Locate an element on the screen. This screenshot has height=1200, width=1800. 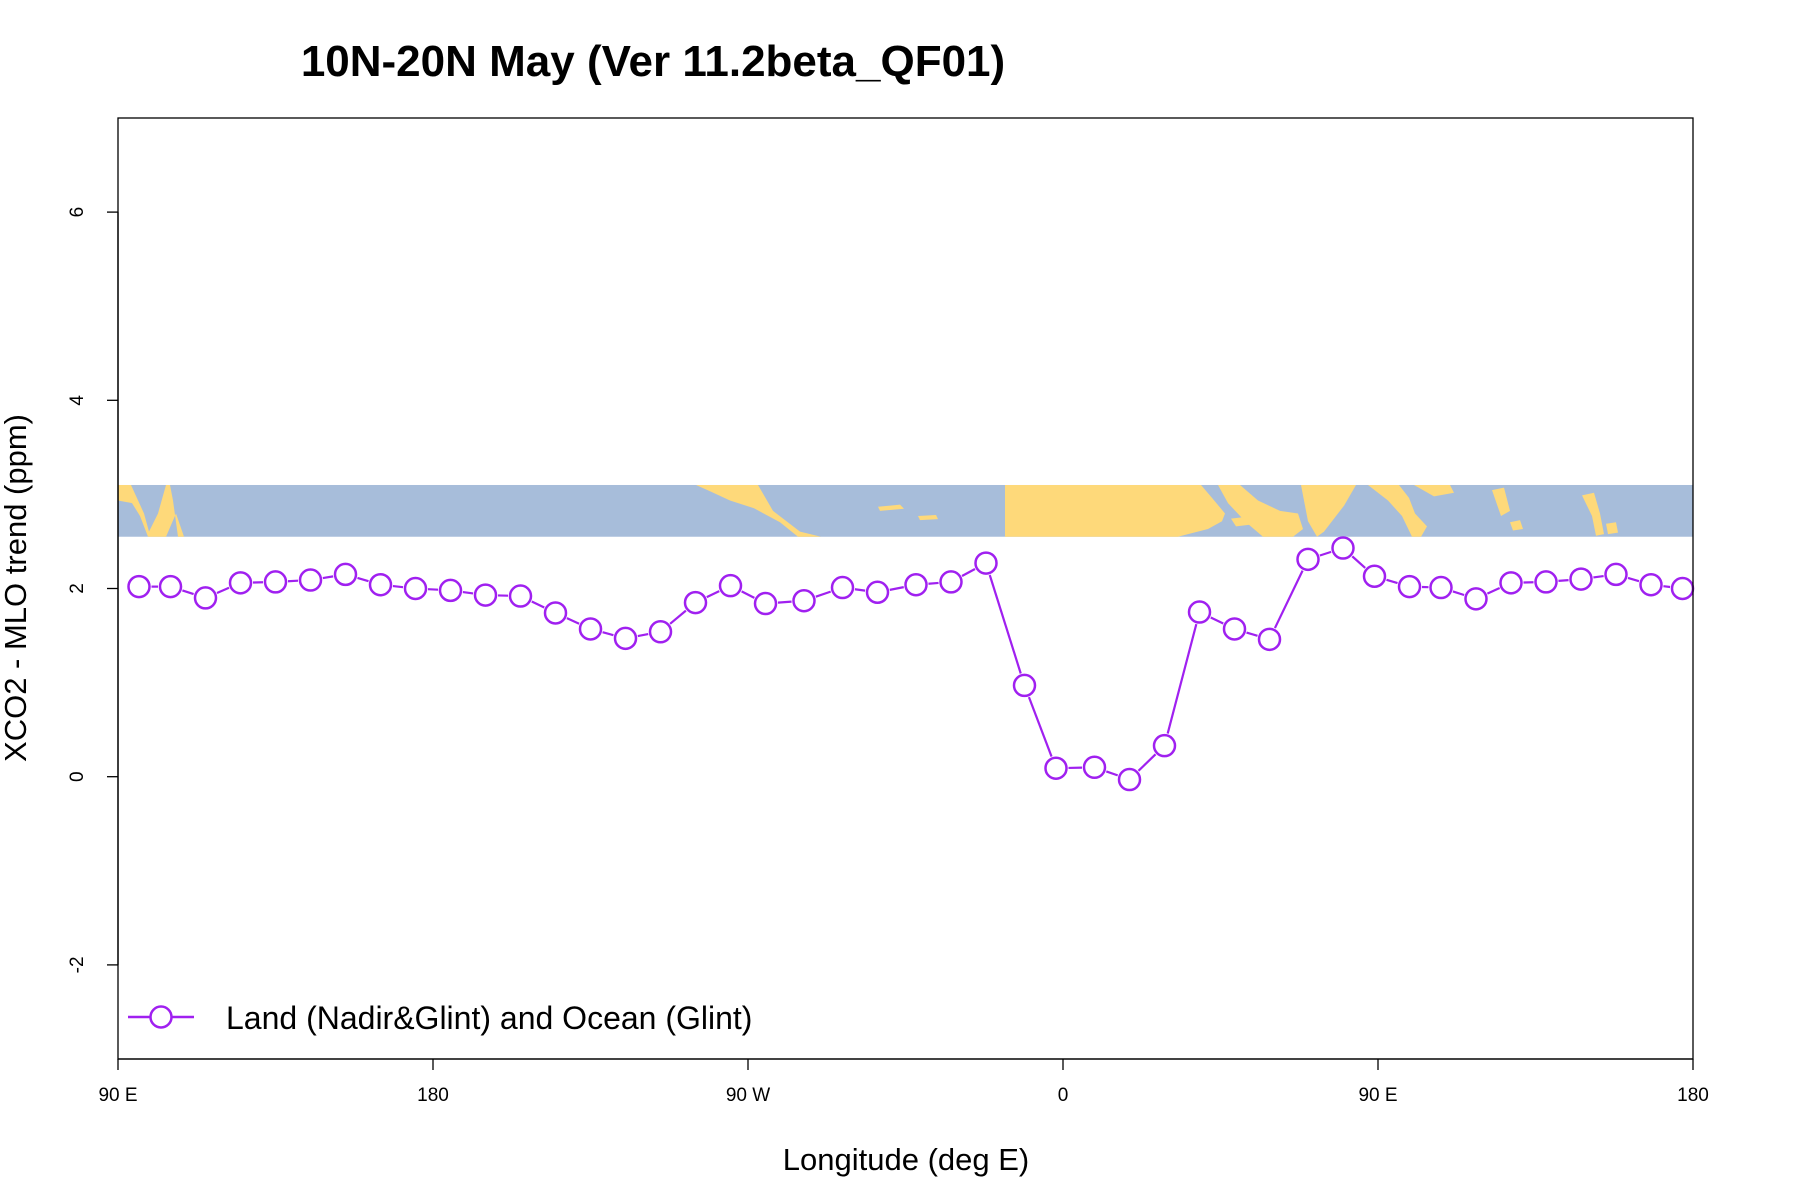
y-tick-label: 6 is located at coordinates (77, 212).